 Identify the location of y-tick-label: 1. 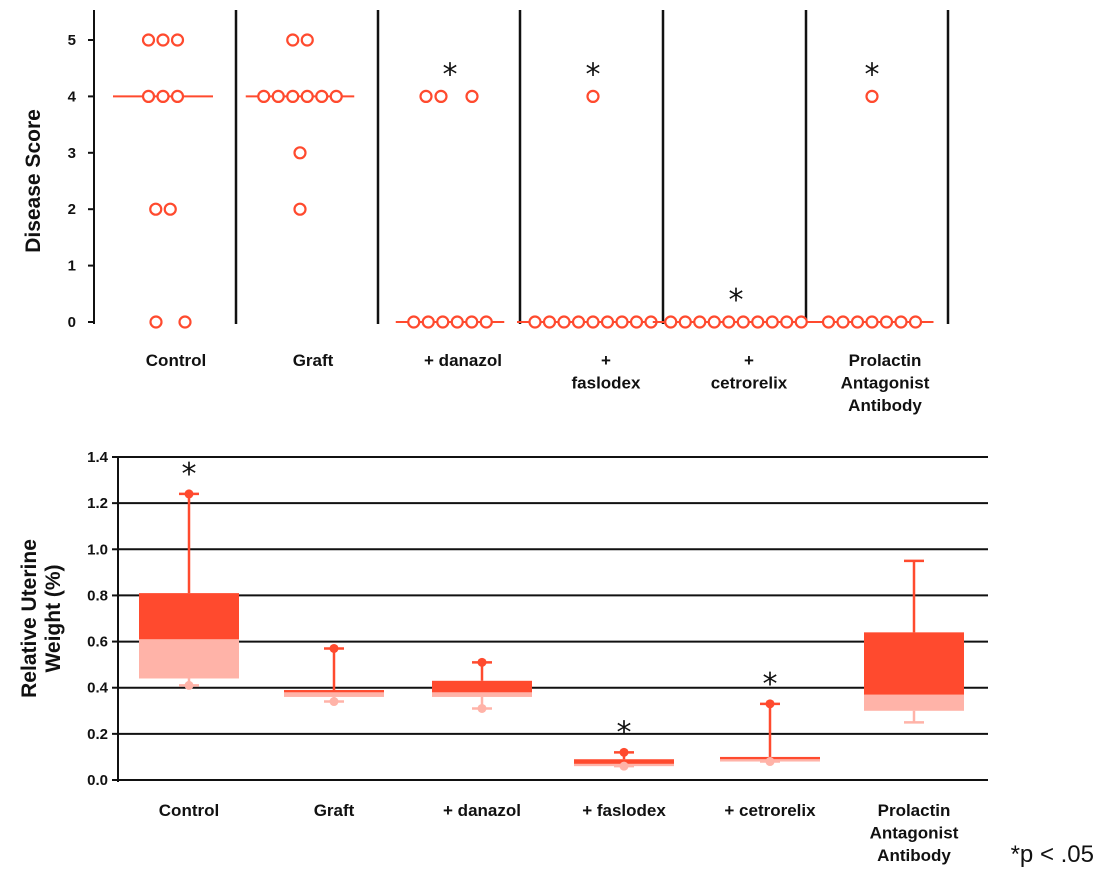
(72, 266).